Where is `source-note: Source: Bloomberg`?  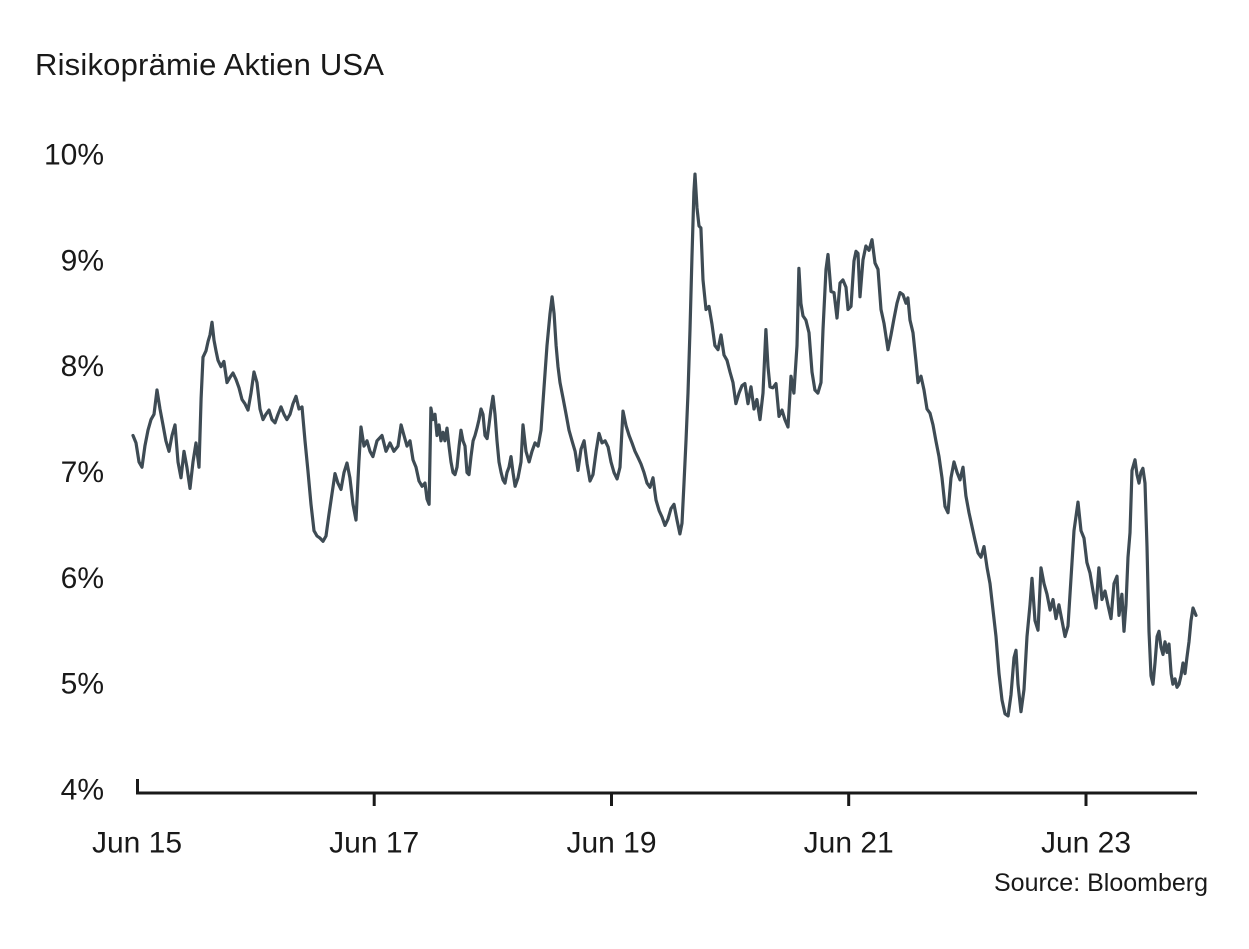 source-note: Source: Bloomberg is located at coordinates (1100, 883).